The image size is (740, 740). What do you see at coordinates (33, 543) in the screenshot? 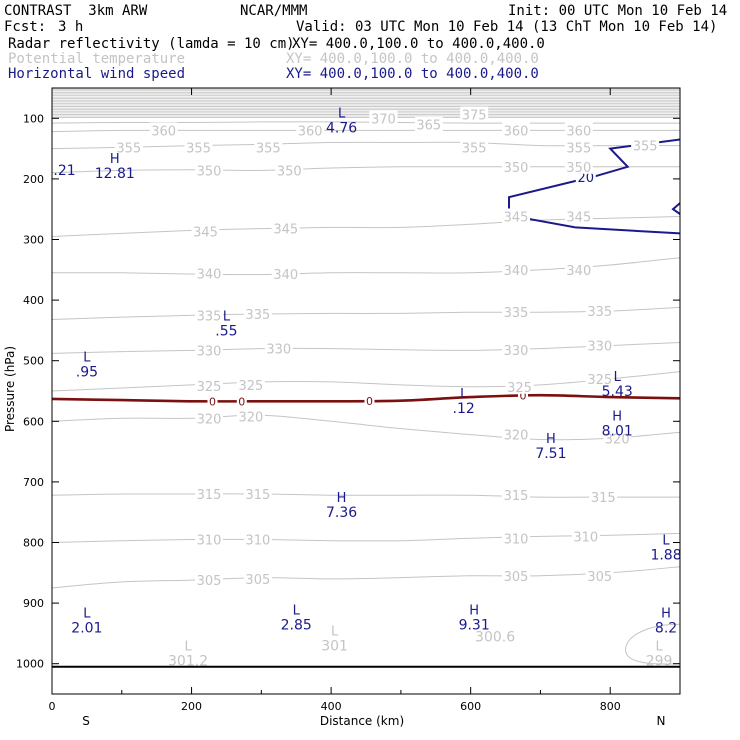
I see `y-tick-label: 800` at bounding box center [33, 543].